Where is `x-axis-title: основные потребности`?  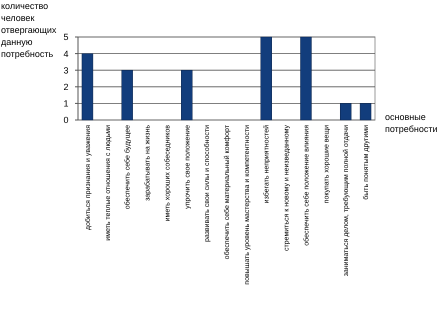
x-axis-title: основные потребности is located at coordinates (411, 123).